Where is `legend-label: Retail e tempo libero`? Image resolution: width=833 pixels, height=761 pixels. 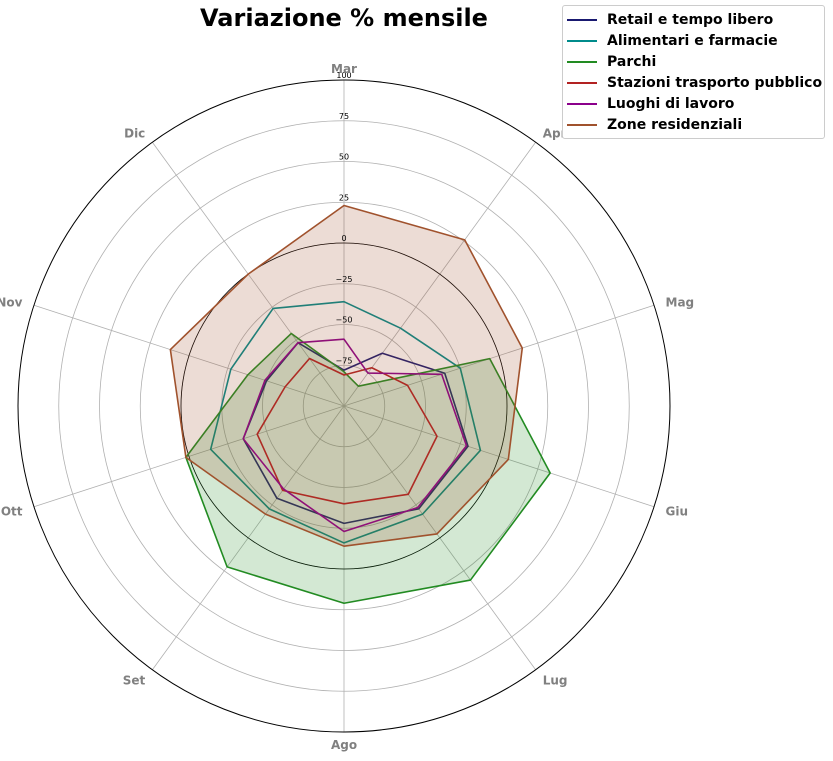
legend-label: Retail e tempo libero is located at coordinates (690, 19).